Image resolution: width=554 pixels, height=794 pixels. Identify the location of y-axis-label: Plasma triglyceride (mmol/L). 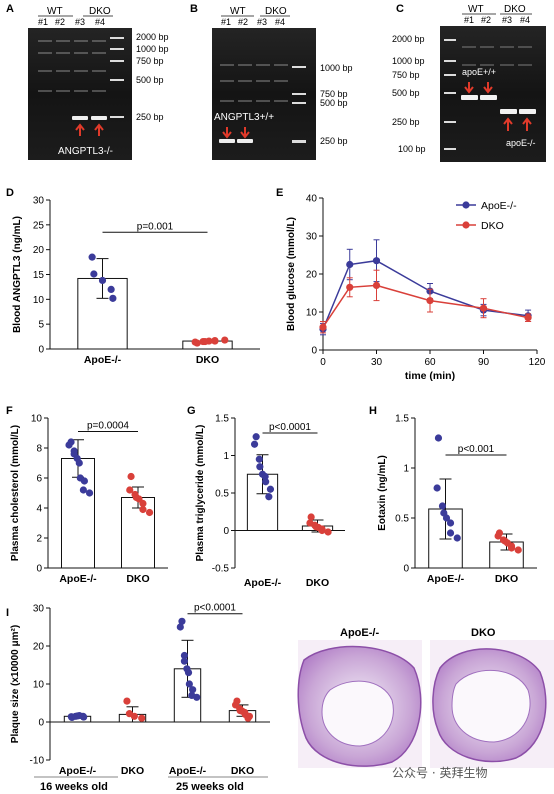
(200, 493).